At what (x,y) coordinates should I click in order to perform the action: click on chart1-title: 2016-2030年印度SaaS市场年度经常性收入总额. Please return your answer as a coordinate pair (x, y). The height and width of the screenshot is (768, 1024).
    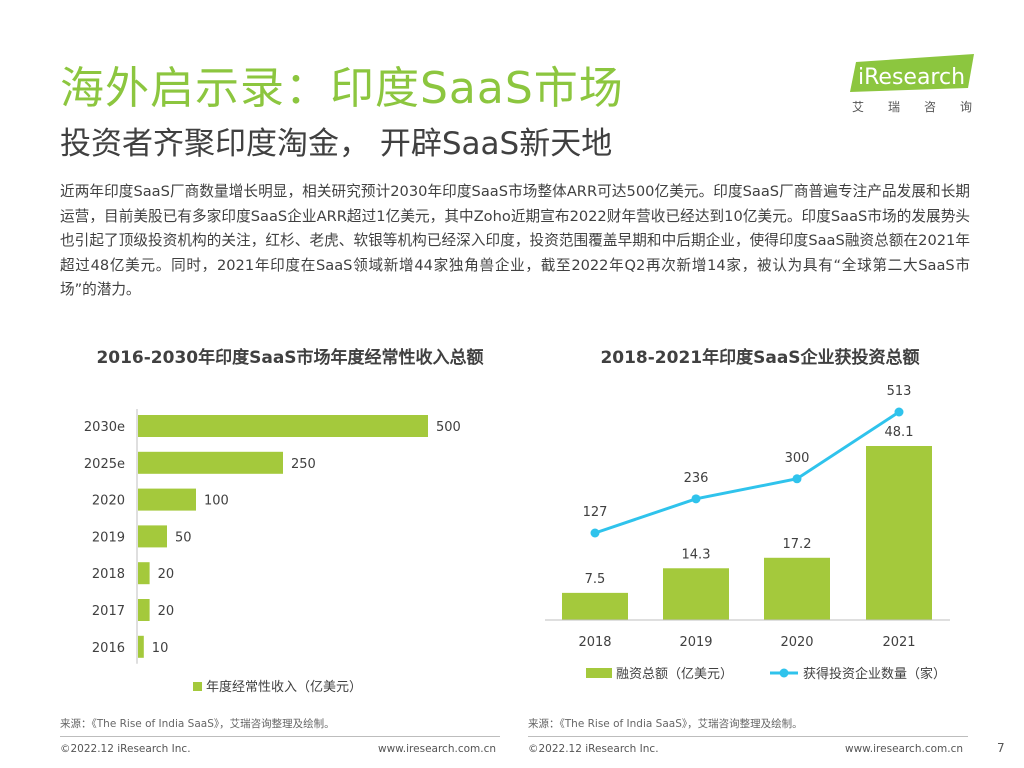
    Looking at the image, I should click on (290, 358).